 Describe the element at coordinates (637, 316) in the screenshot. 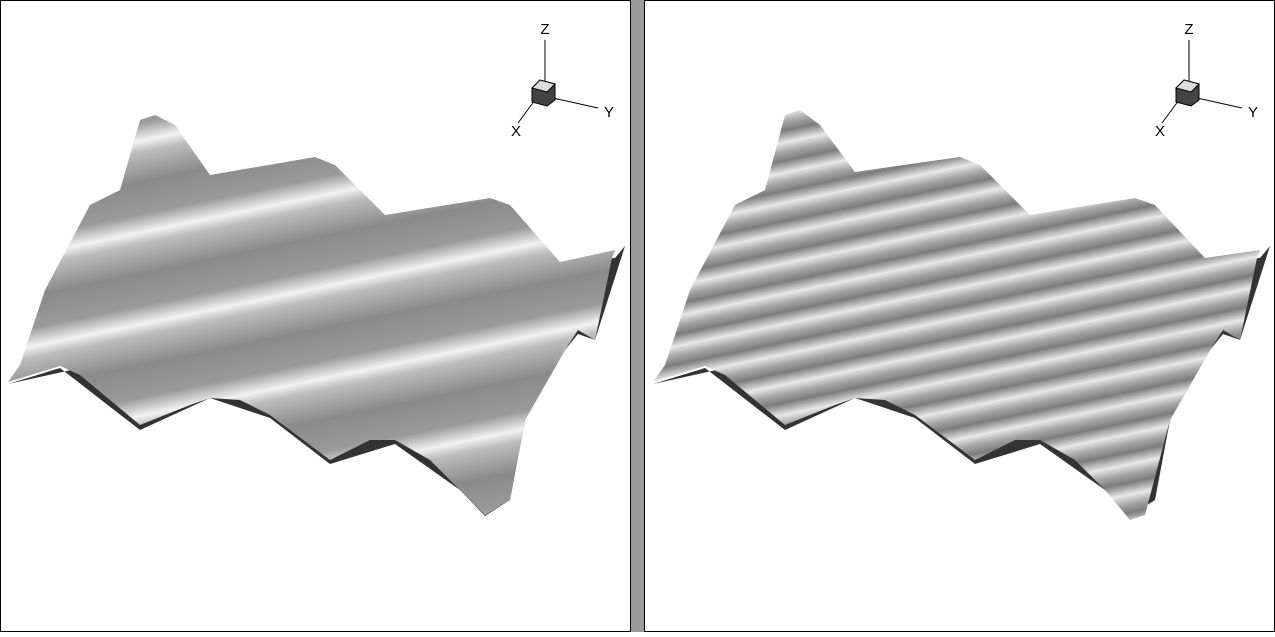

I see `panel-divider` at that location.